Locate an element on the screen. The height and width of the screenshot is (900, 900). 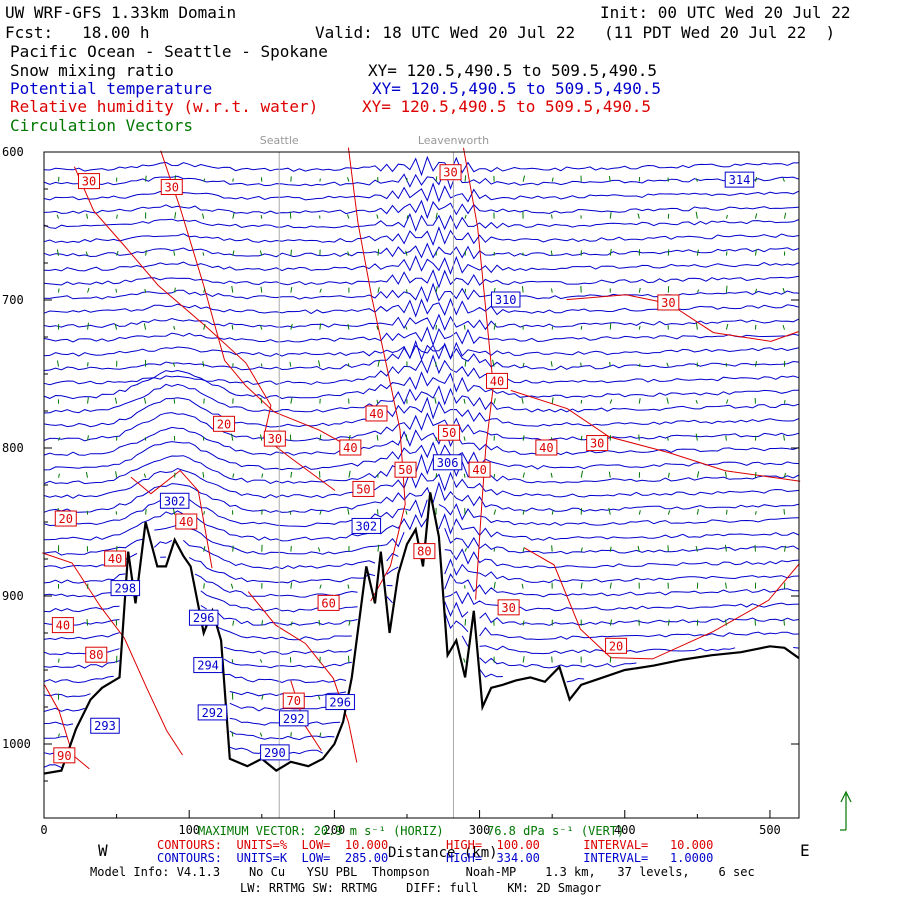
theta-contour-label: 293 is located at coordinates (105, 726).